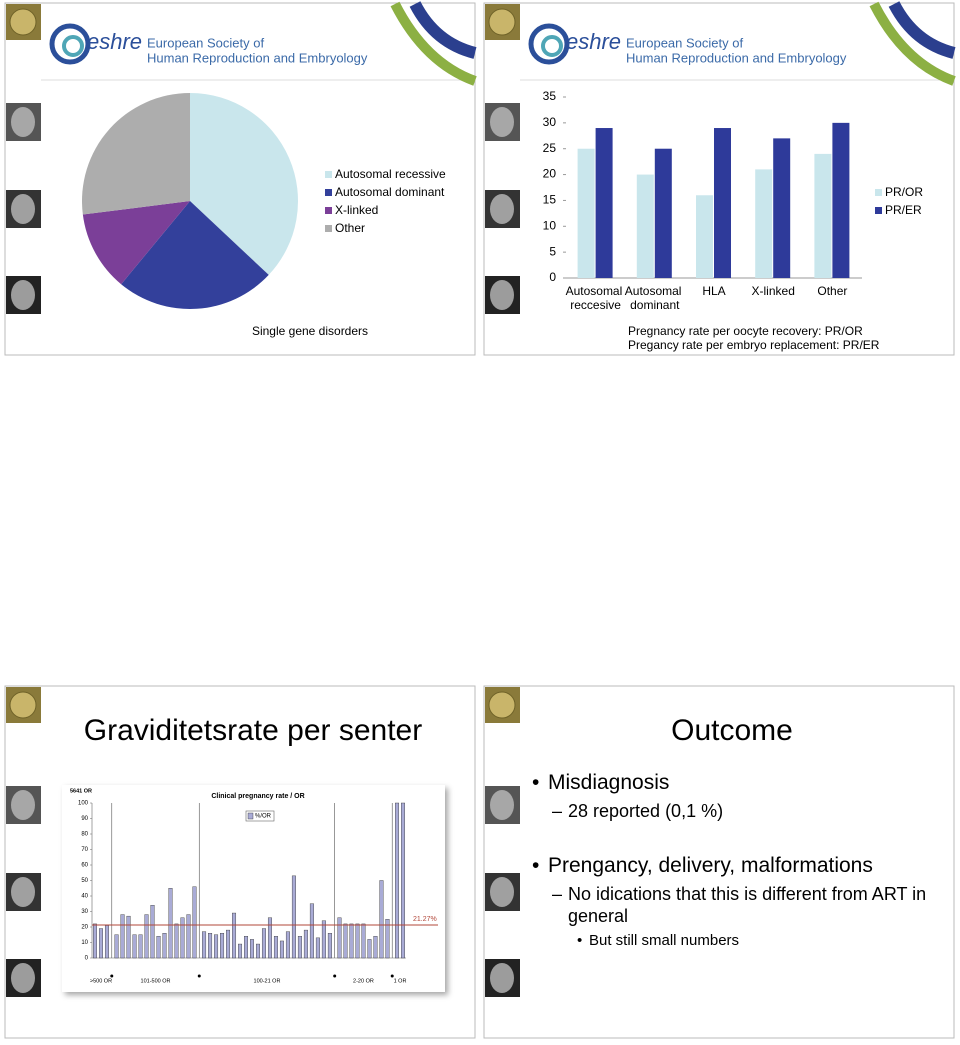 This screenshot has height=1045, width=960. Describe the element at coordinates (390, 192) in the screenshot. I see `legend-label: Autosomal dominant` at that location.